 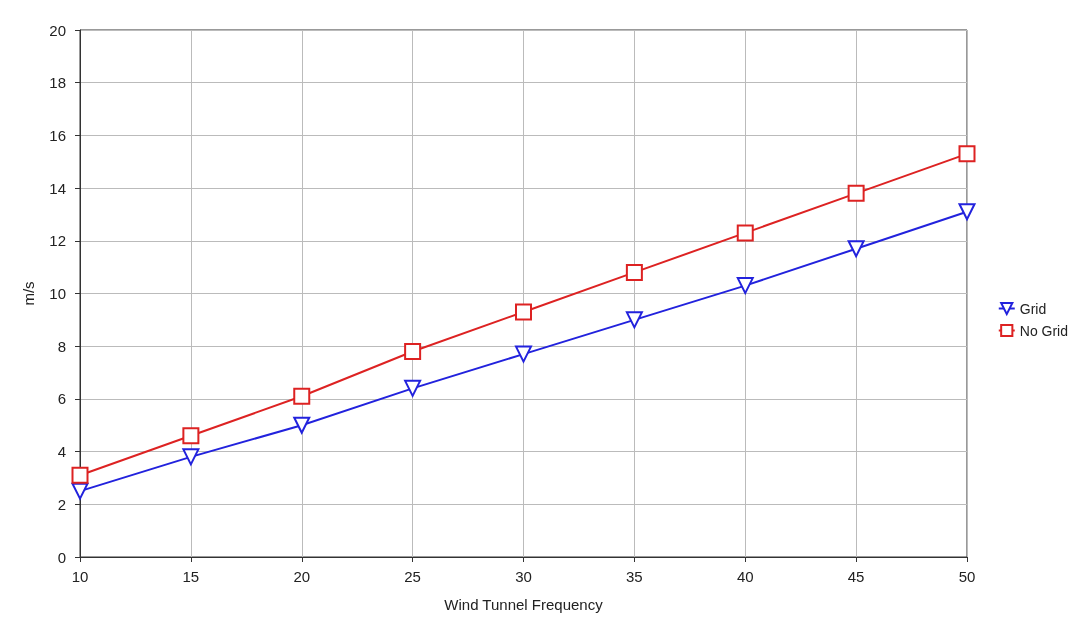 What do you see at coordinates (57, 241) in the screenshot?
I see `y-tick-label: 12` at bounding box center [57, 241].